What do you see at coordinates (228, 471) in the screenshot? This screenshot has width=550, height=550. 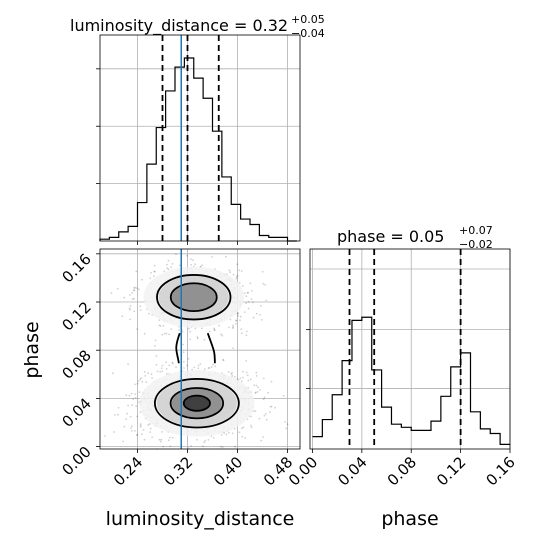 I see `j-x-tick-label-2: 0.40` at bounding box center [228, 471].